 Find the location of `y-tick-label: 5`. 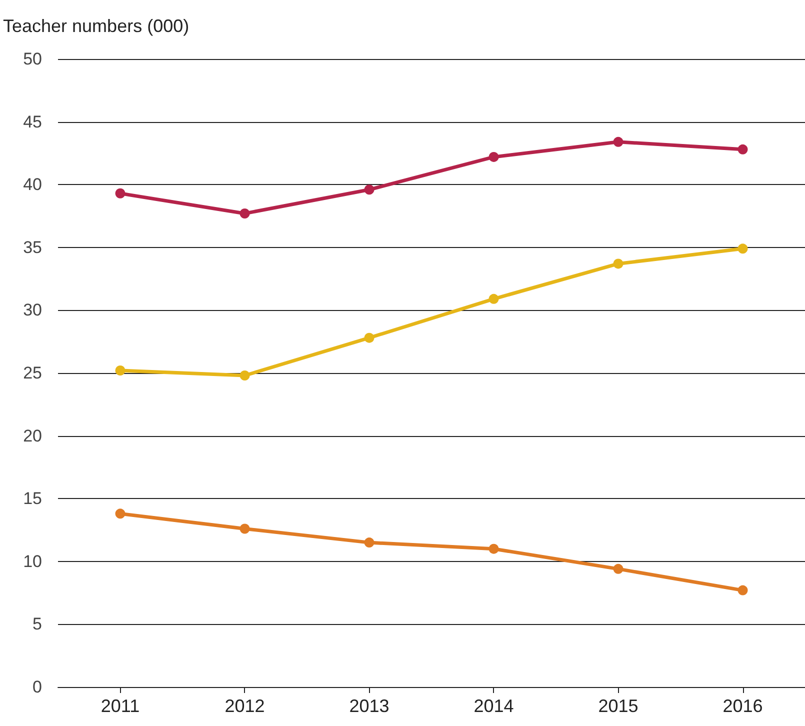

y-tick-label: 5 is located at coordinates (37, 624).